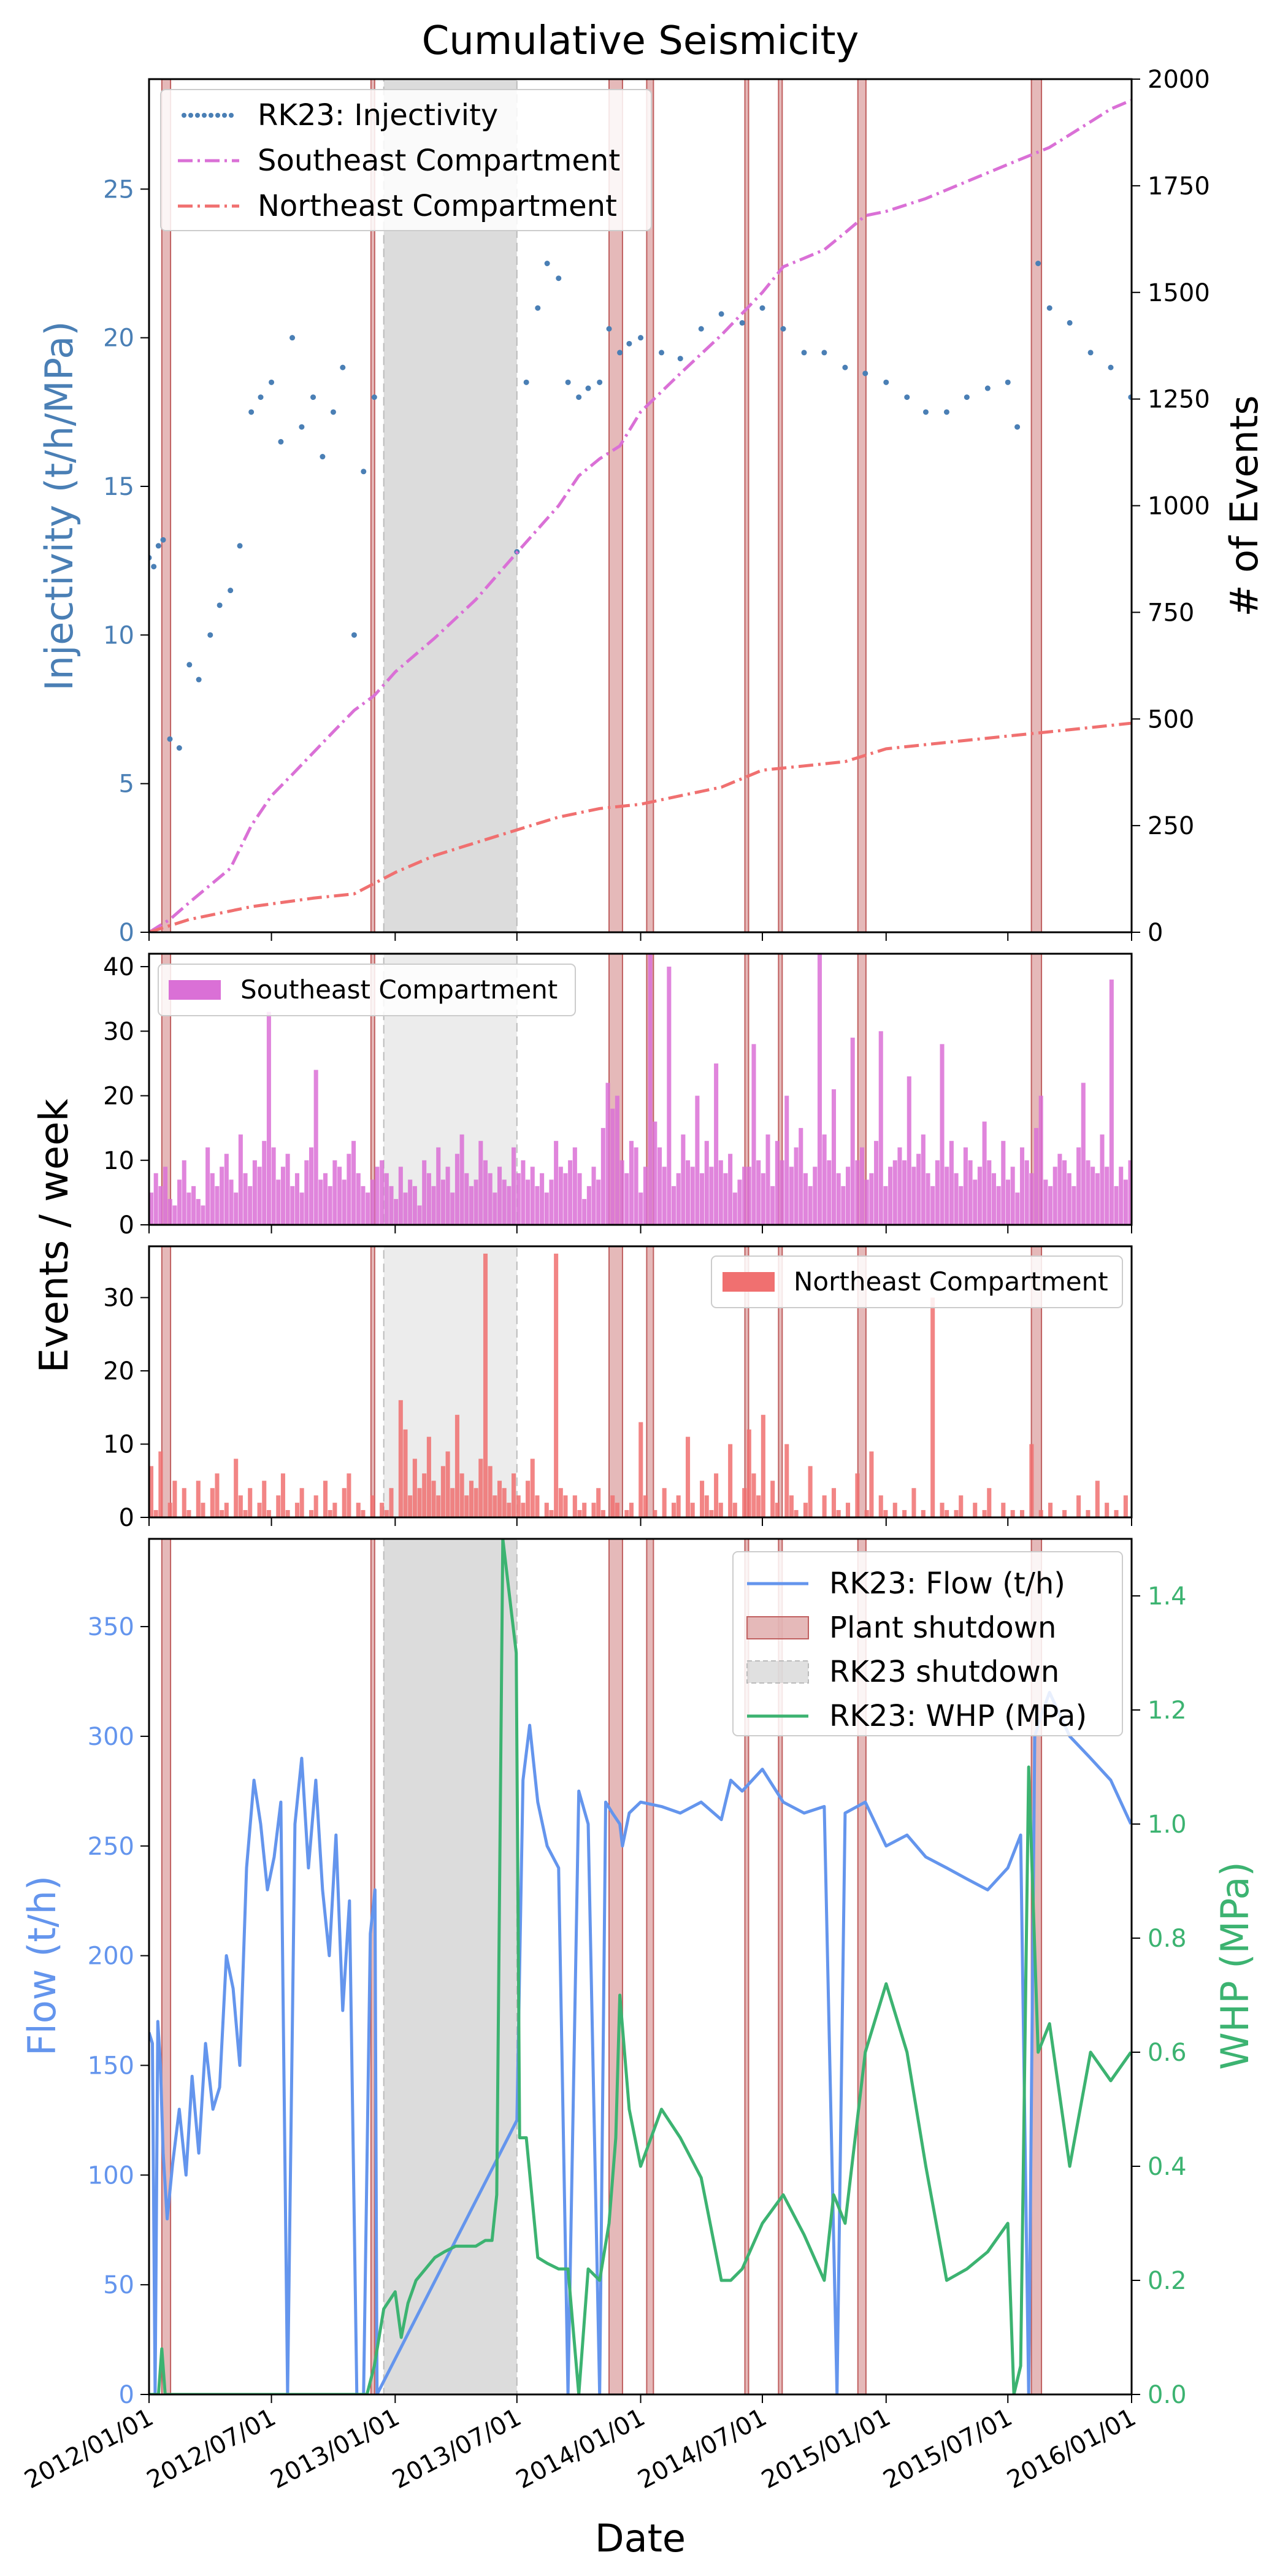  I want to click on legend-label: Southeast Compartment, so click(399, 990).